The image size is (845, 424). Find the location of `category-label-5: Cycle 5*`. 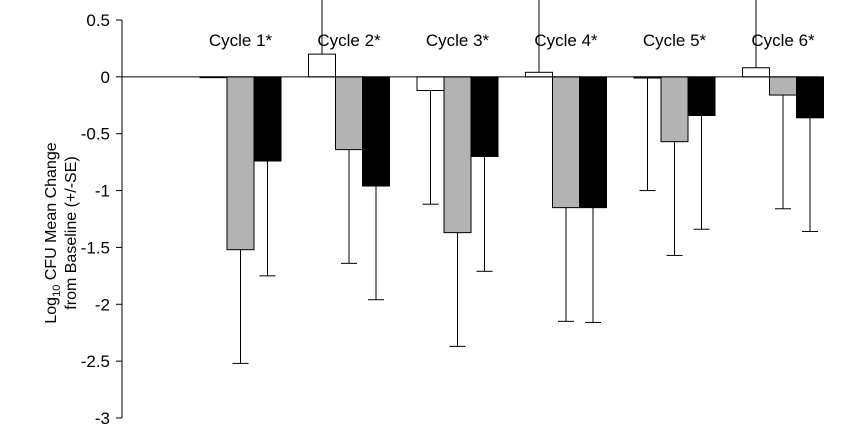

category-label-5: Cycle 5* is located at coordinates (675, 40).